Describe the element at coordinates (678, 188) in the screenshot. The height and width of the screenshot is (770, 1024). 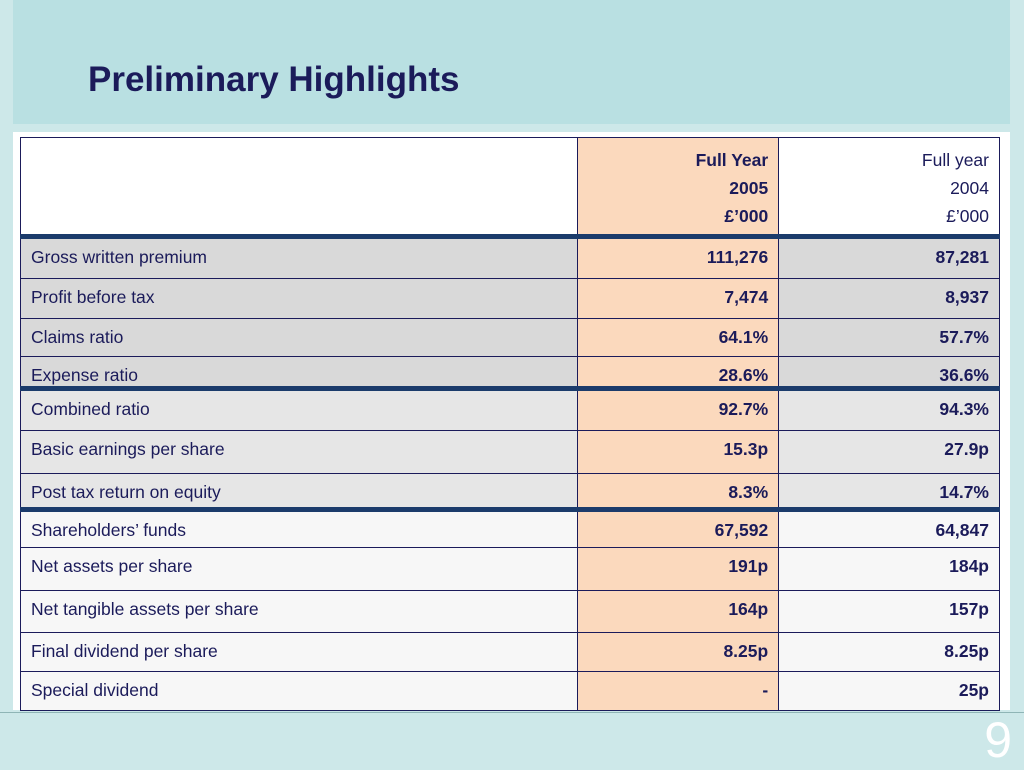
I see `header-2005-cell: Full Year 2005 £’000` at that location.